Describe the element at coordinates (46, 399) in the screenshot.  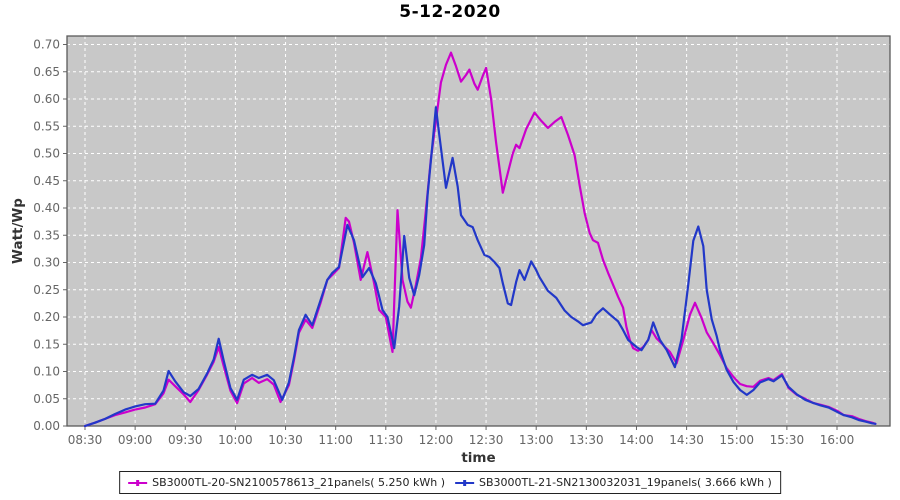
I see `y-tick-label: 0.05` at that location.